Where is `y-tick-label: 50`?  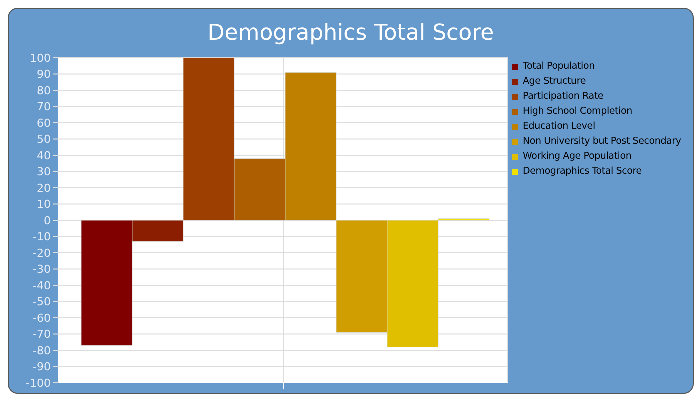 y-tick-label: 50 is located at coordinates (44, 139).